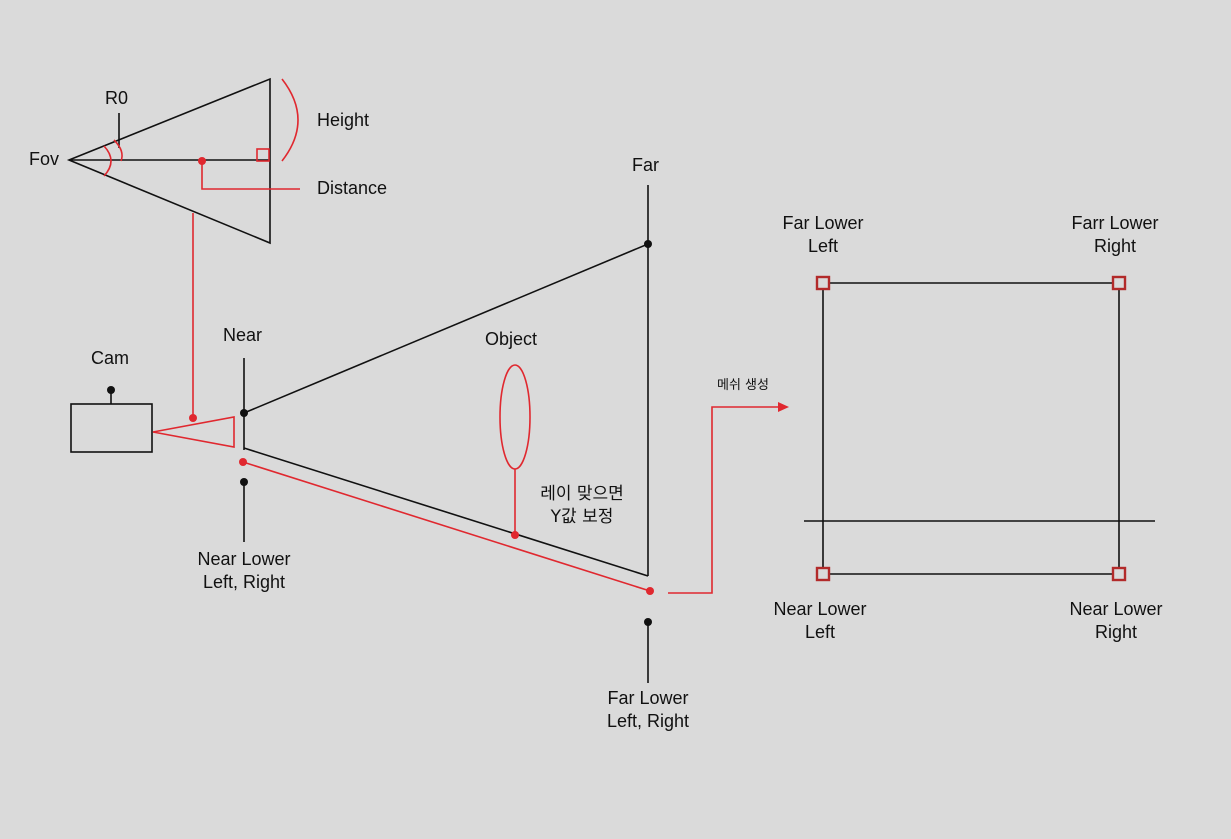 This screenshot has height=839, width=1231. What do you see at coordinates (582, 506) in the screenshot?
I see `ray-note: 레이 맞으면 Y값 보정` at bounding box center [582, 506].